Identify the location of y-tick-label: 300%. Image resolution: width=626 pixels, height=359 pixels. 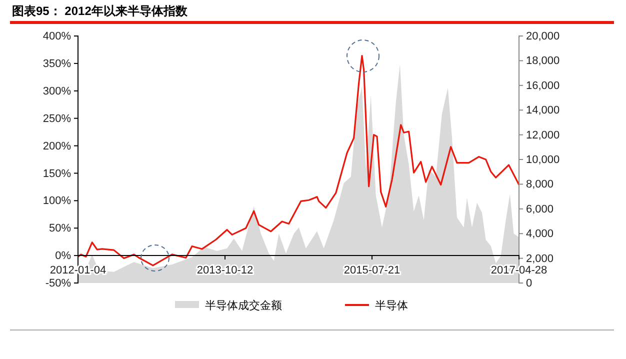
(57, 91).